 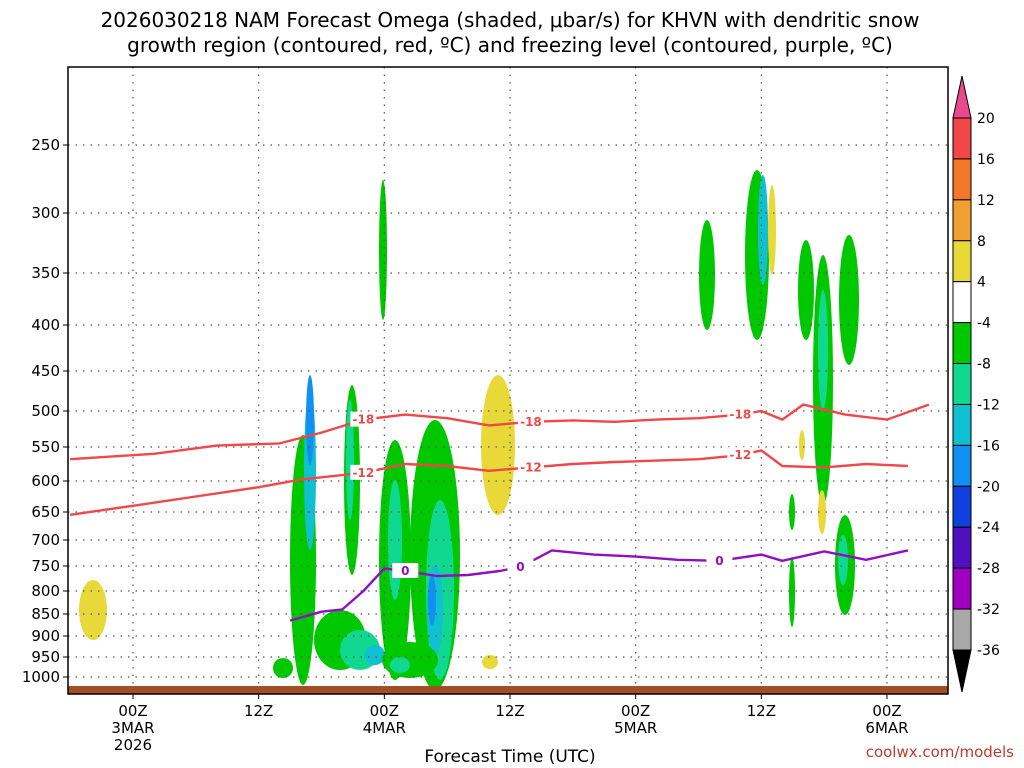 I want to click on colorbar-label: 20, so click(x=986, y=119).